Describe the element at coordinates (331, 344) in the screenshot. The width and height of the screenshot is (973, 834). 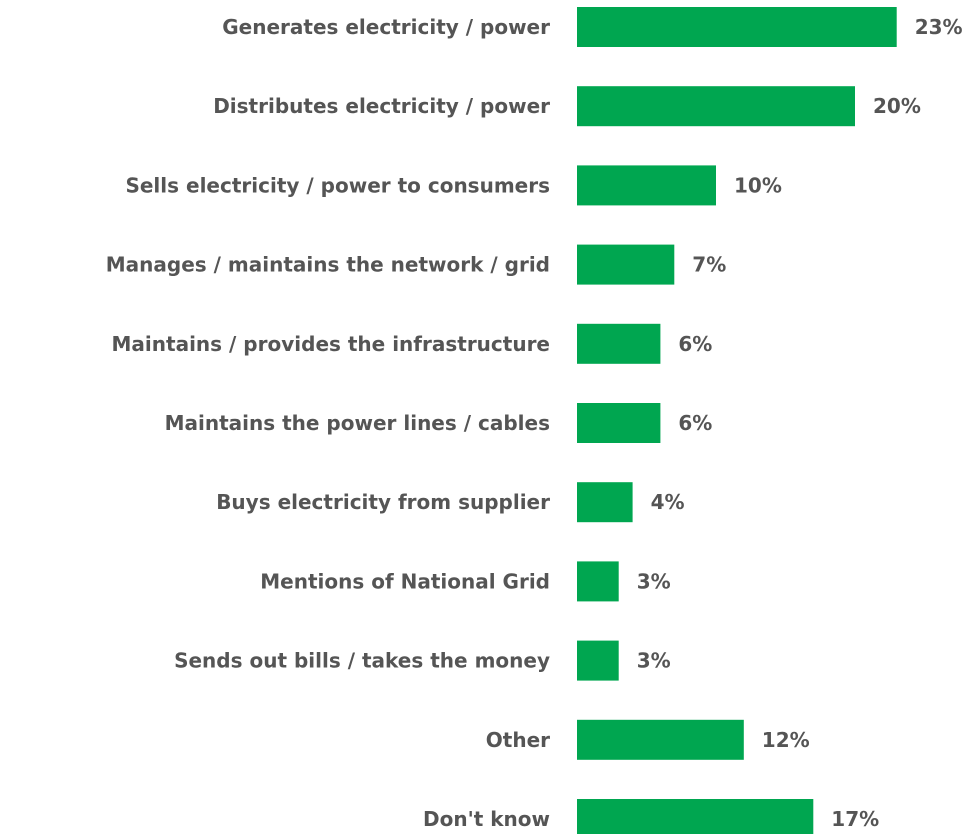
I see `category-label-4: Maintains / provides the infrastructure` at that location.